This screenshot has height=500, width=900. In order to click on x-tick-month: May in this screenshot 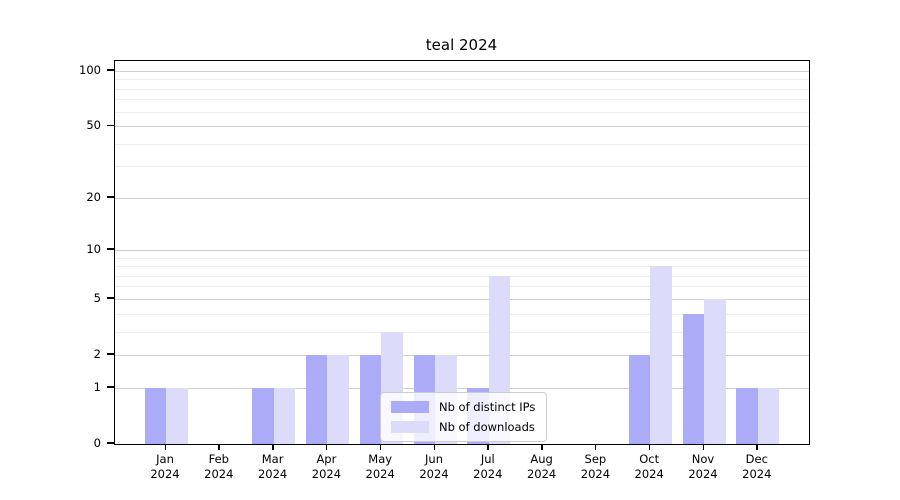, I will do `click(380, 458)`.